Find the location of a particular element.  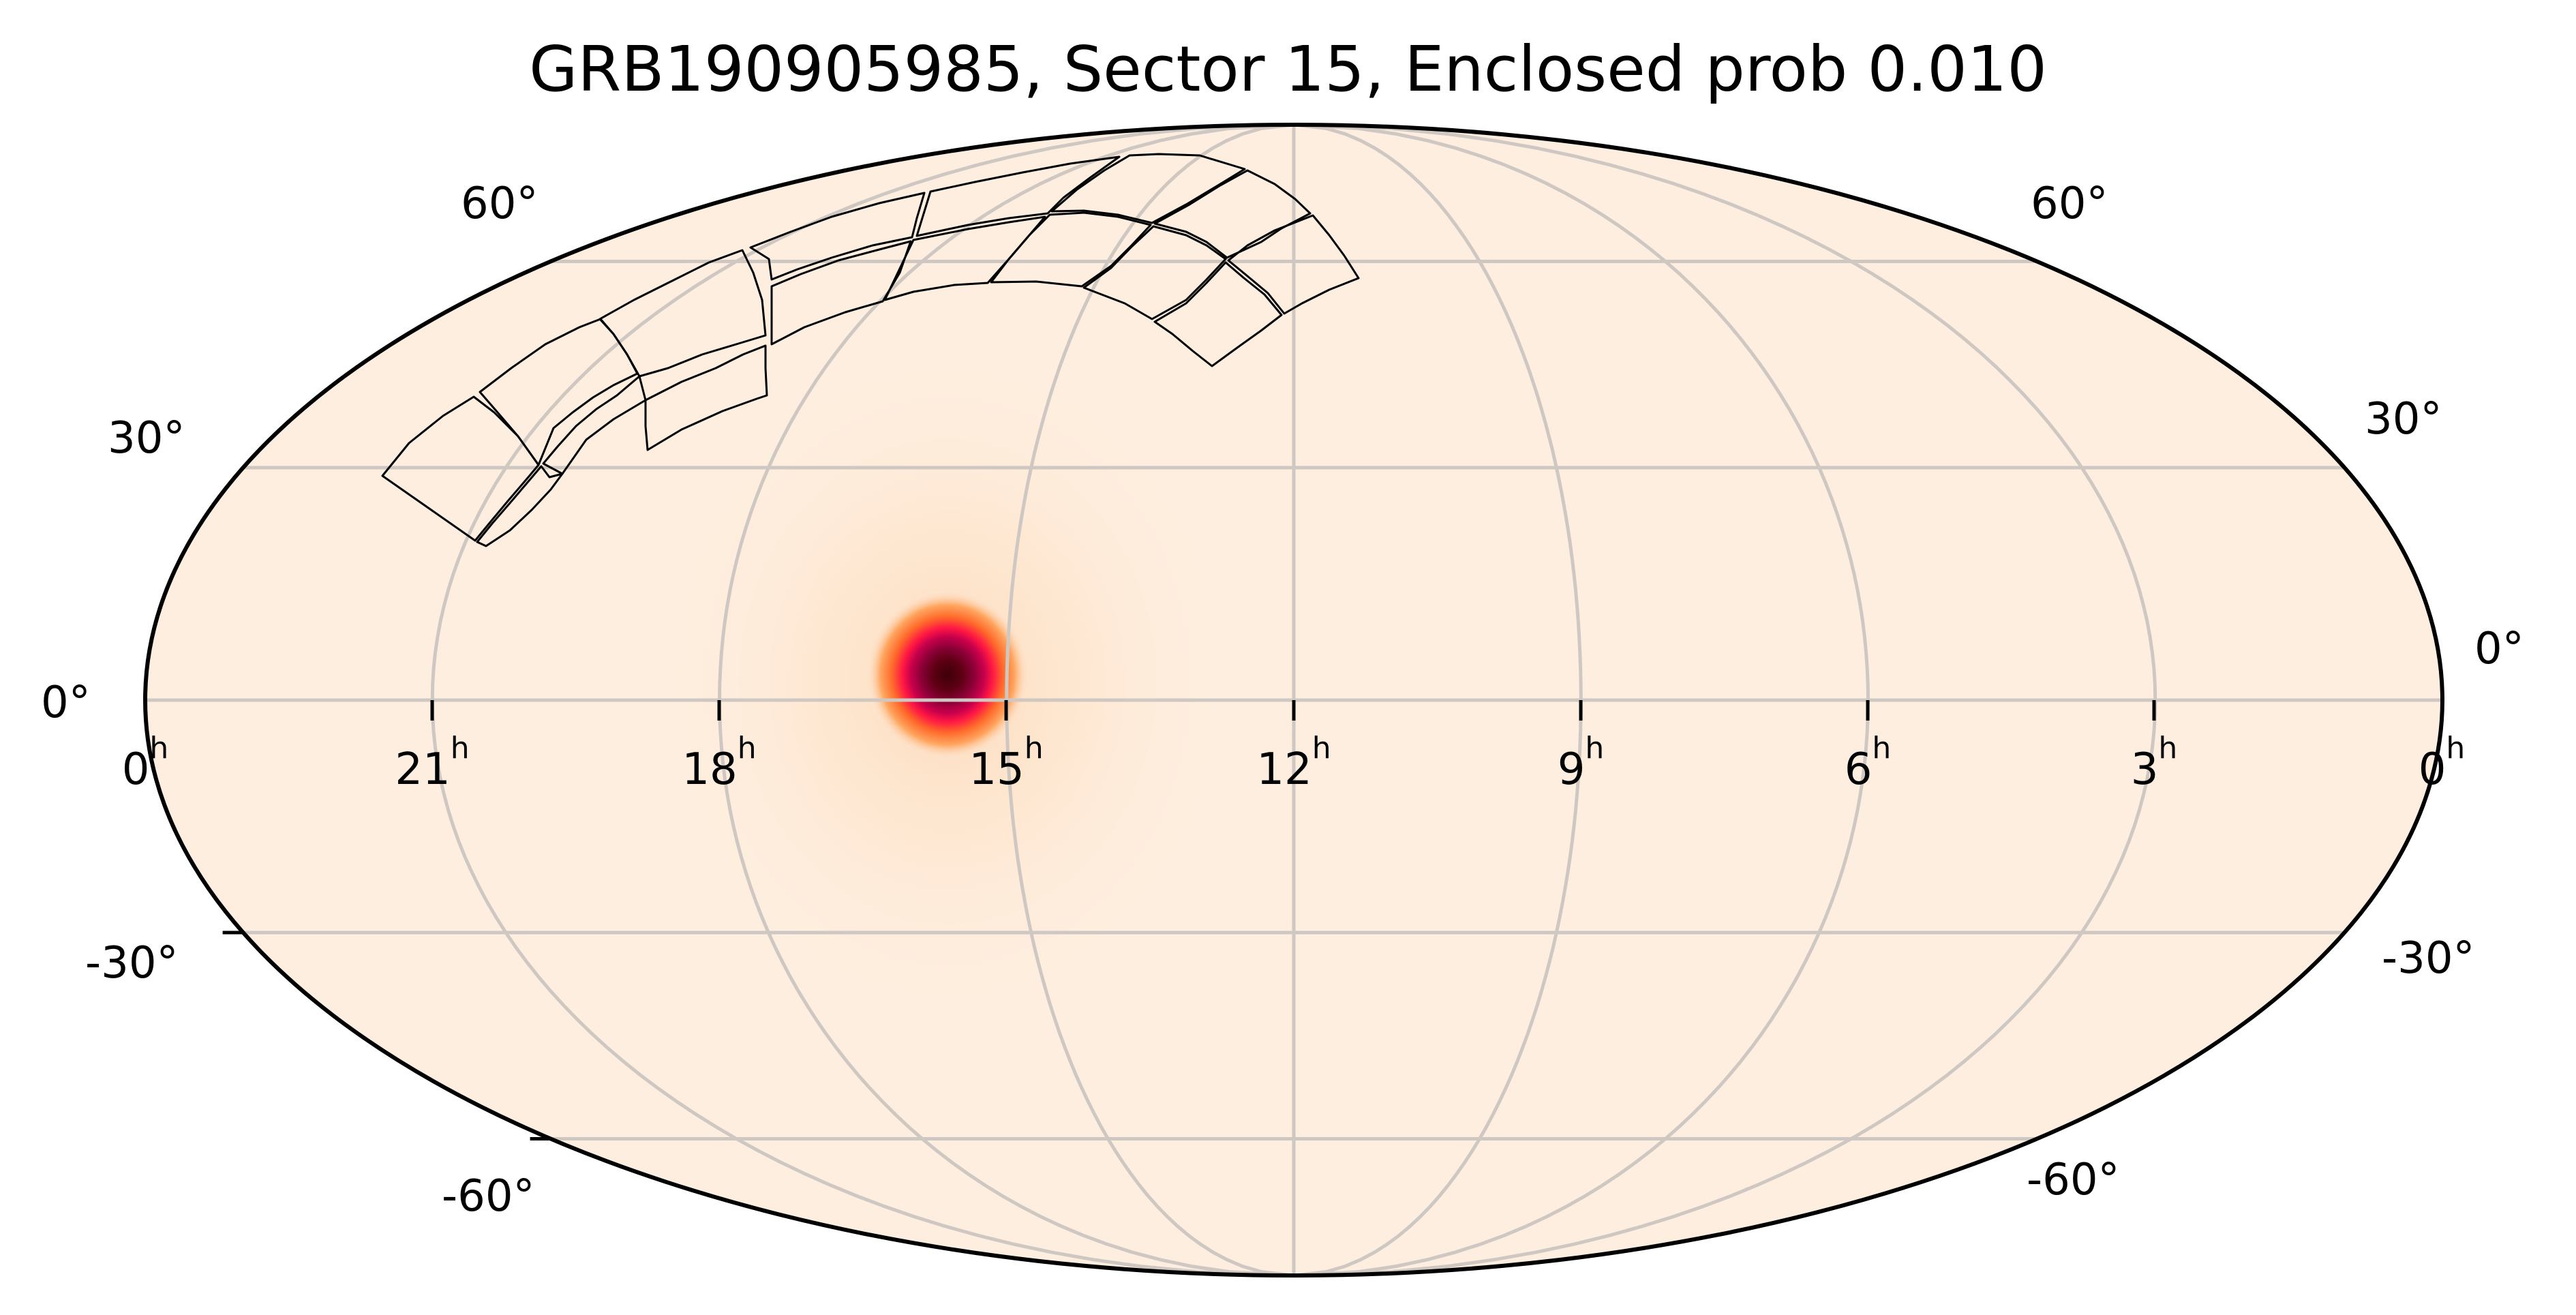

ra-tick-label: 12h is located at coordinates (1293, 763).